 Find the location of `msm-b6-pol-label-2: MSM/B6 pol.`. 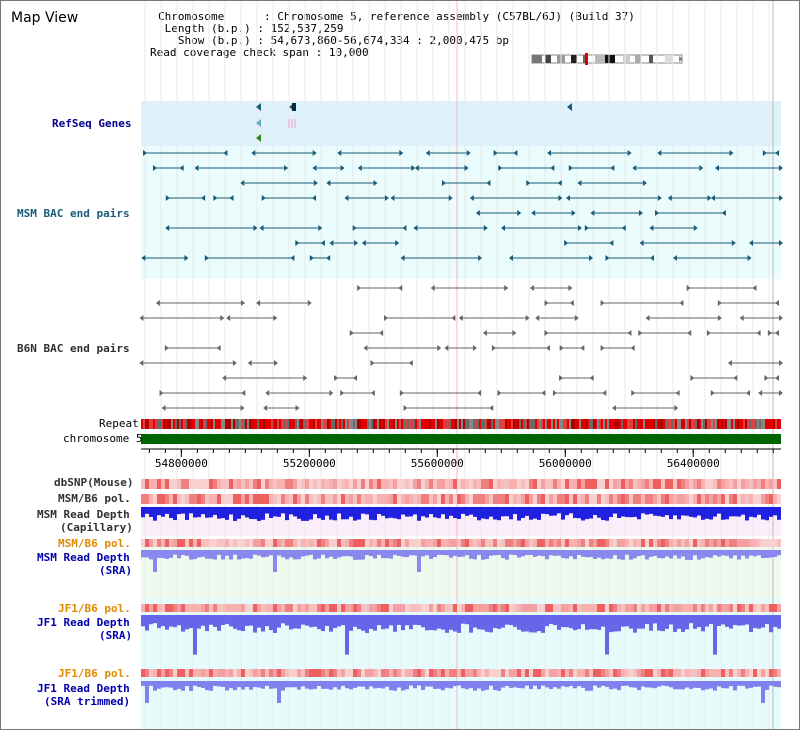

msm-b6-pol-label-2: MSM/B6 pol. is located at coordinates (94, 543).